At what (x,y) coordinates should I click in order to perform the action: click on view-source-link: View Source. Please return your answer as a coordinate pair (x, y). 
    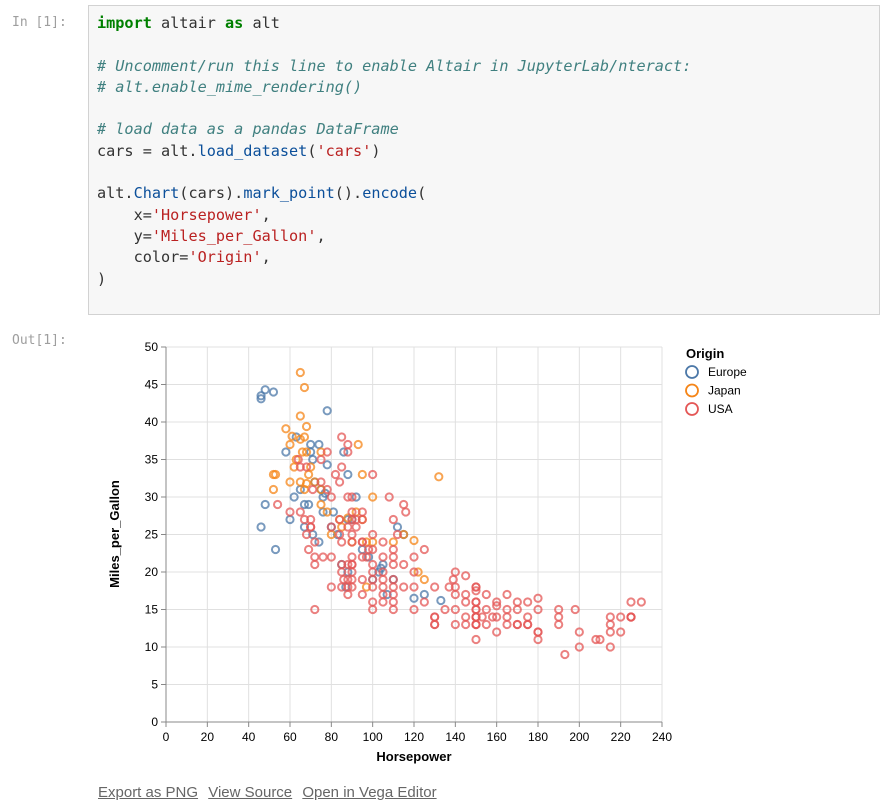
    Looking at the image, I should click on (250, 792).